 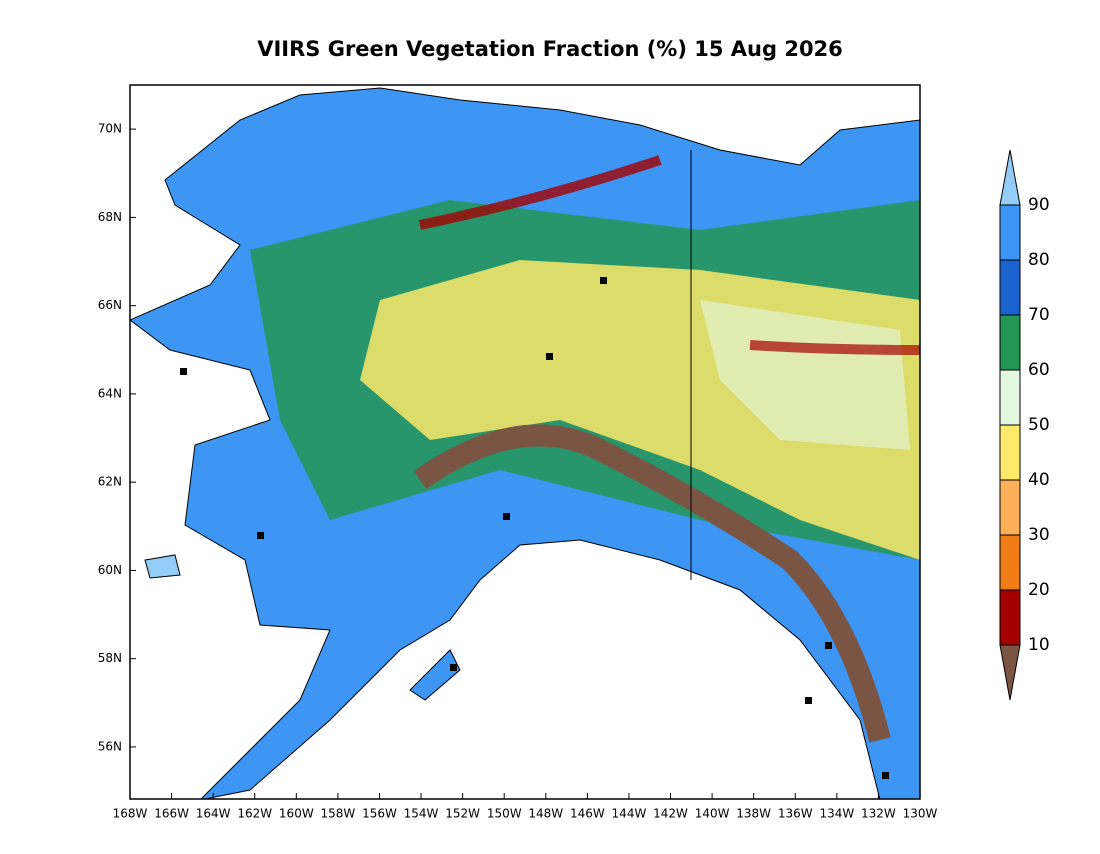 What do you see at coordinates (1039, 535) in the screenshot?
I see `colorbar-label: 30` at bounding box center [1039, 535].